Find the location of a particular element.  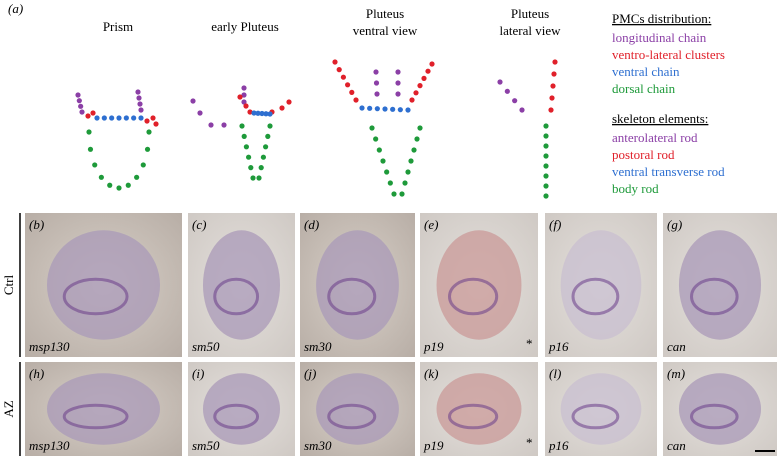

panel-label: (g) is located at coordinates (674, 224).